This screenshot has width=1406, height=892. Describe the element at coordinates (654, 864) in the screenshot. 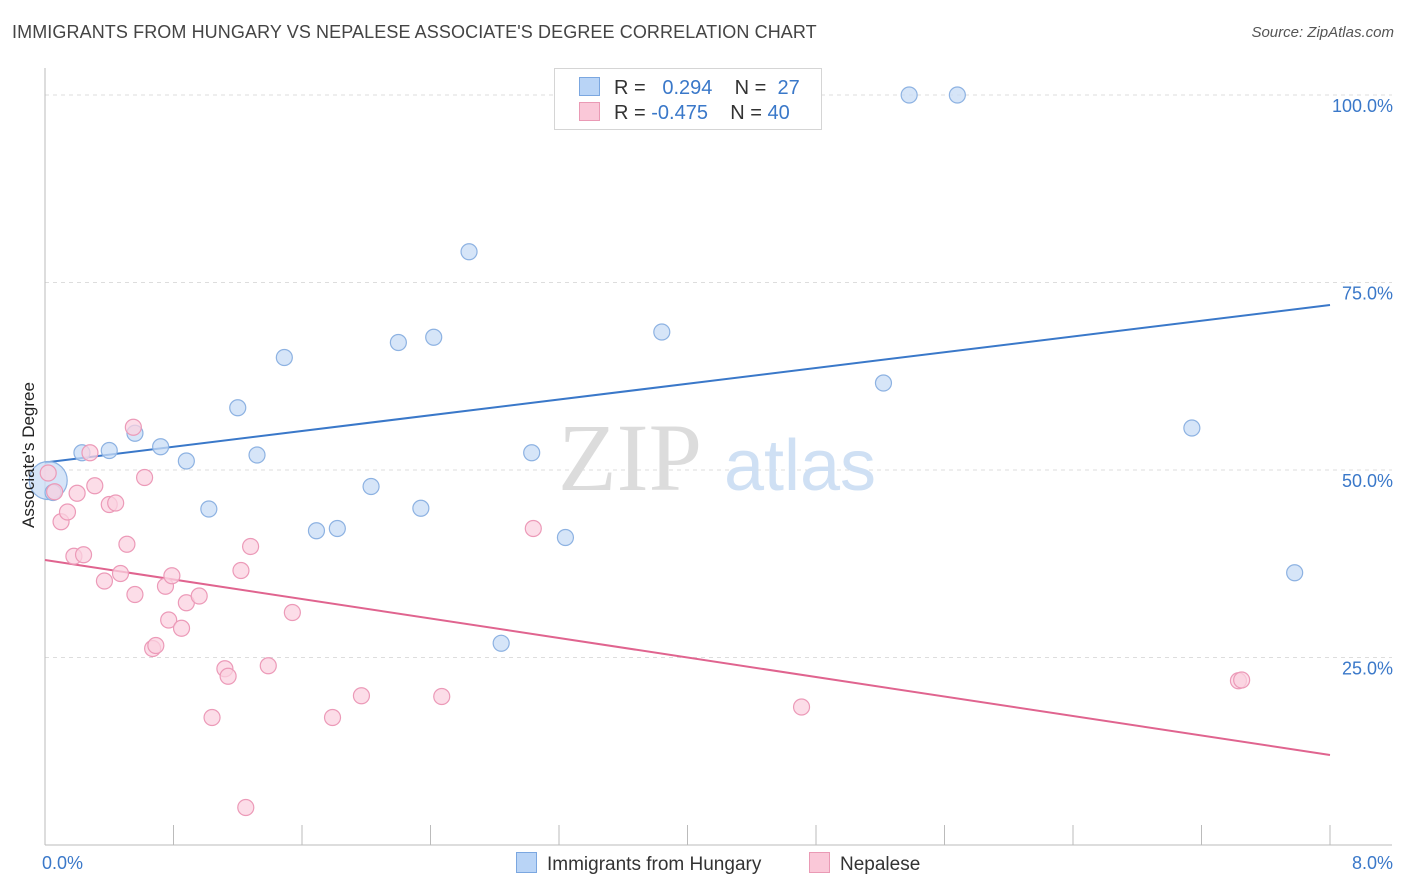

I see `bottom-legend-label-hungary: Immigrants from Hungary` at that location.